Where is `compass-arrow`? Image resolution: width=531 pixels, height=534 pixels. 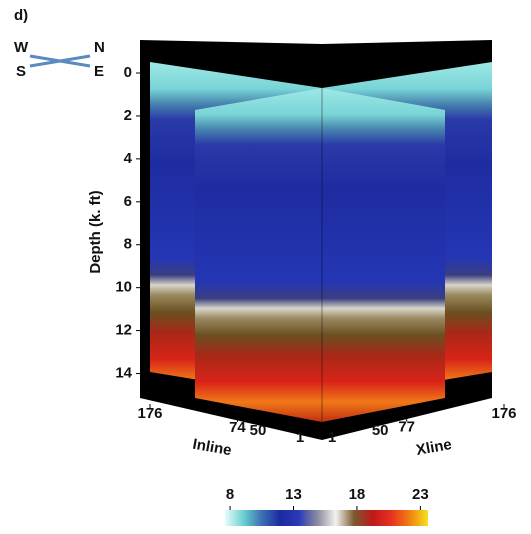 compass-arrow is located at coordinates (60, 61).